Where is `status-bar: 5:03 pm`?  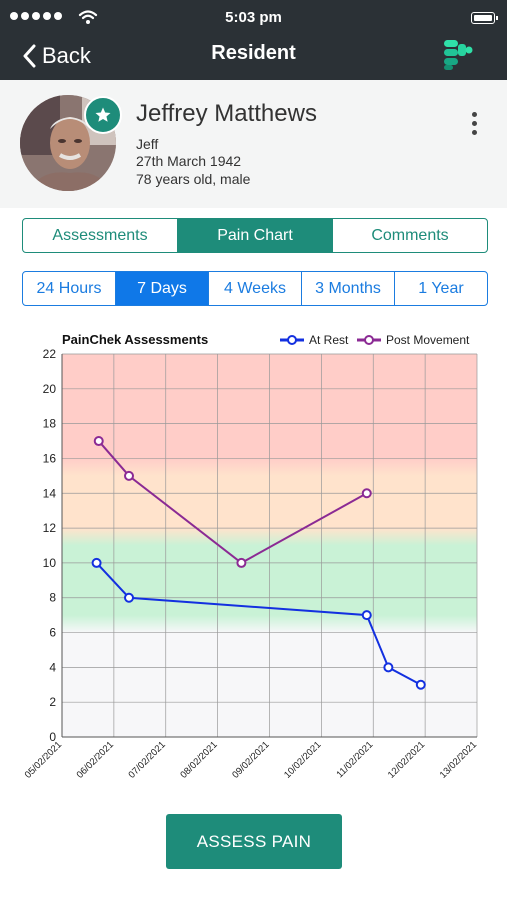
status-bar: 5:03 pm is located at coordinates (253, 18).